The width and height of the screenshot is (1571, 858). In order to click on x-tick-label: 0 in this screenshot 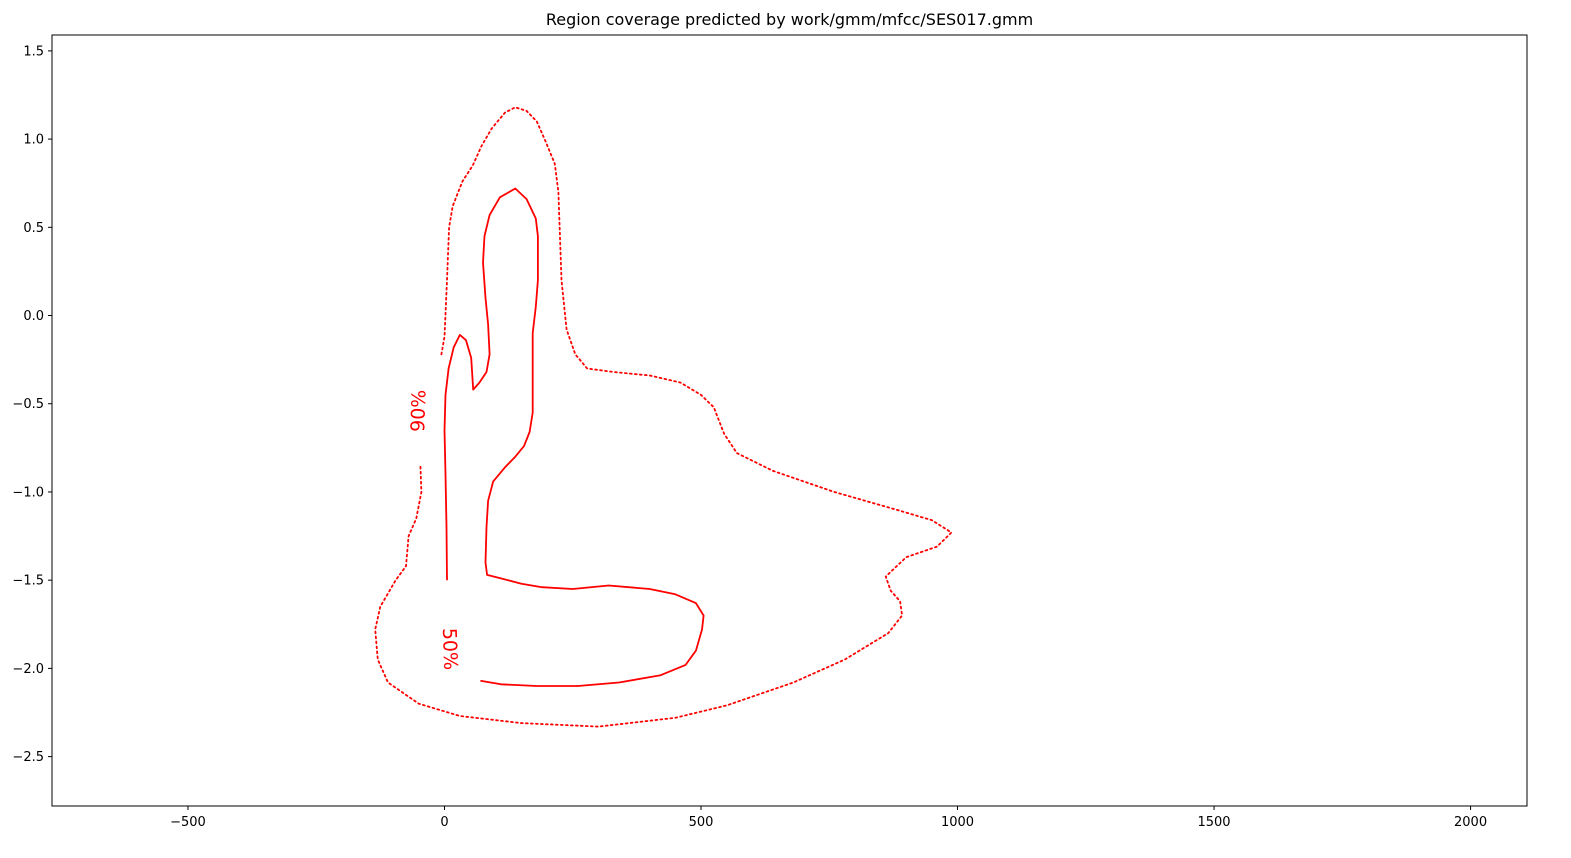, I will do `click(444, 822)`.